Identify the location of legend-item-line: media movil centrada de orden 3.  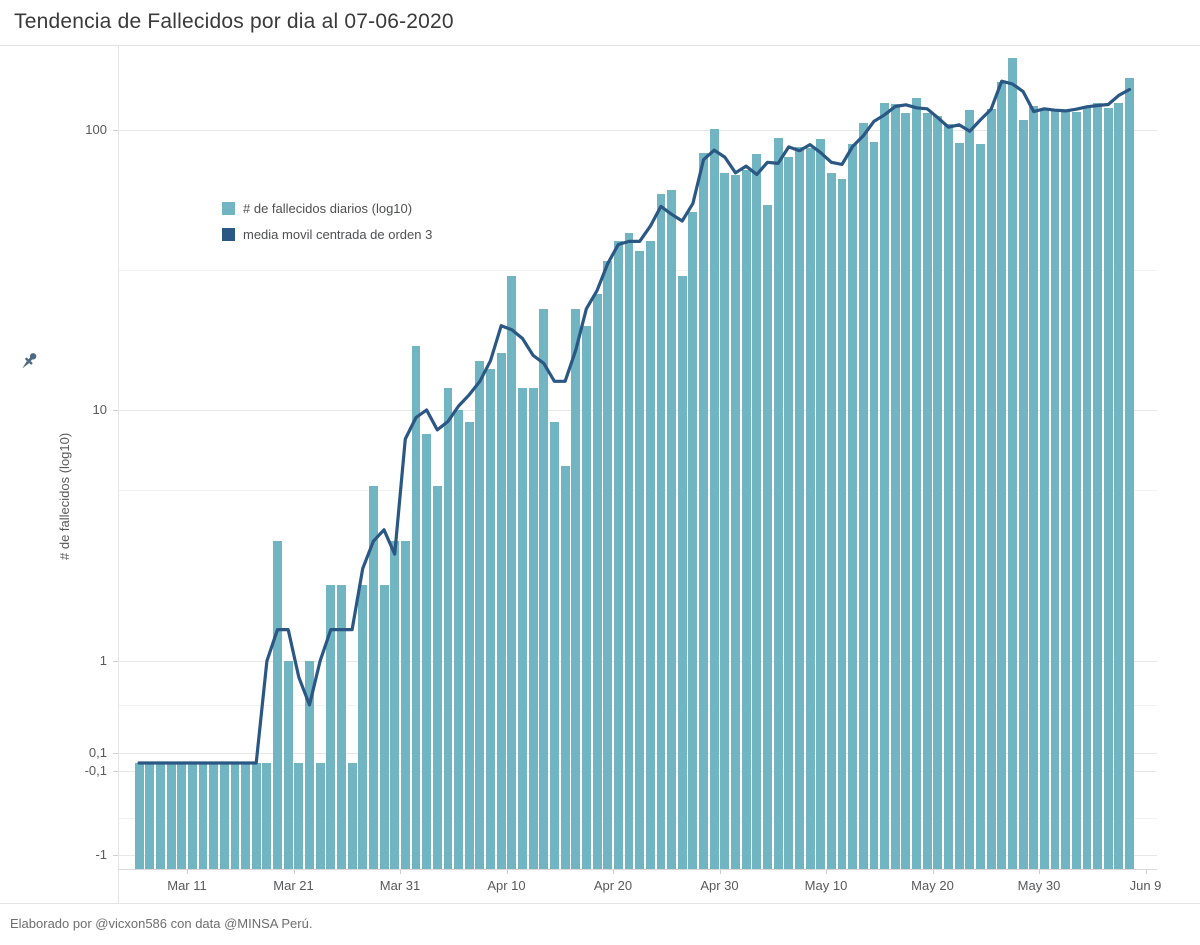
(327, 234).